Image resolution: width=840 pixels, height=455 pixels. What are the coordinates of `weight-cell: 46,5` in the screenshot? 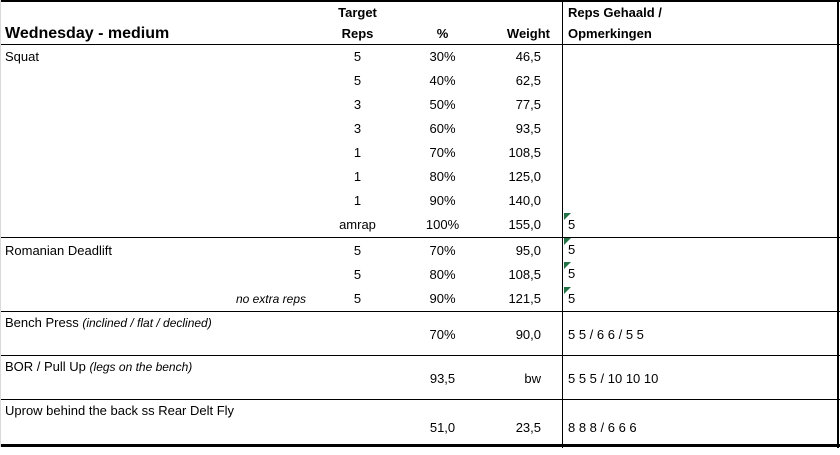 It's located at (528, 56).